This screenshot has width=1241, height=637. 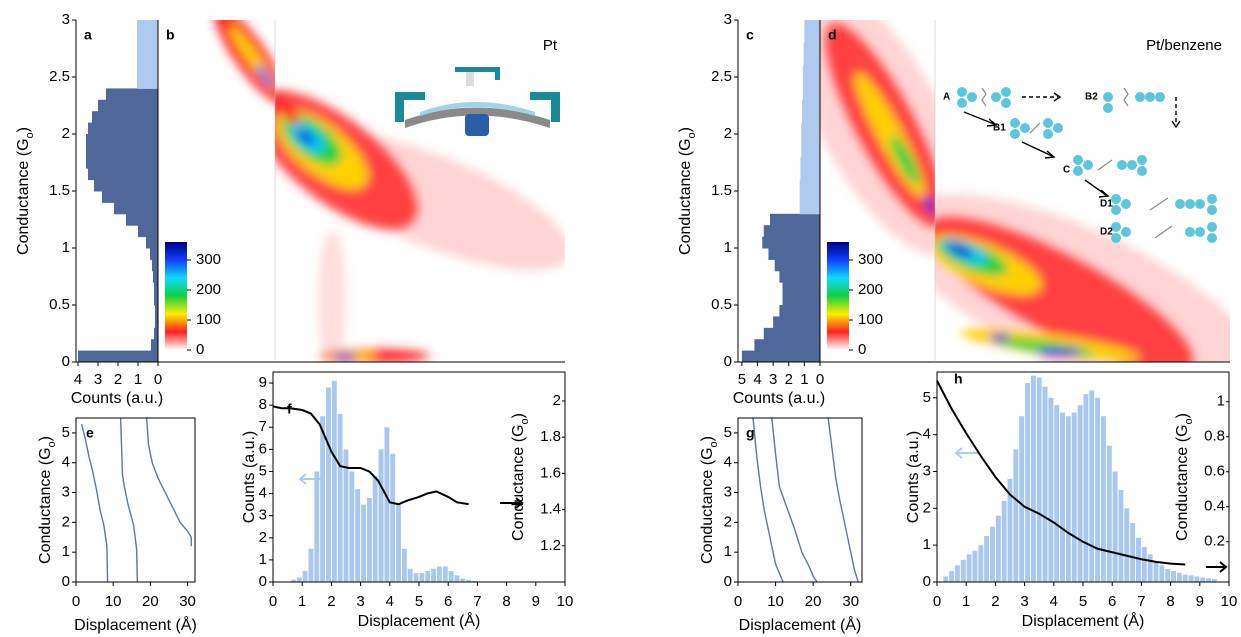 I want to click on x-tick-label: 0, so click(x=738, y=601).